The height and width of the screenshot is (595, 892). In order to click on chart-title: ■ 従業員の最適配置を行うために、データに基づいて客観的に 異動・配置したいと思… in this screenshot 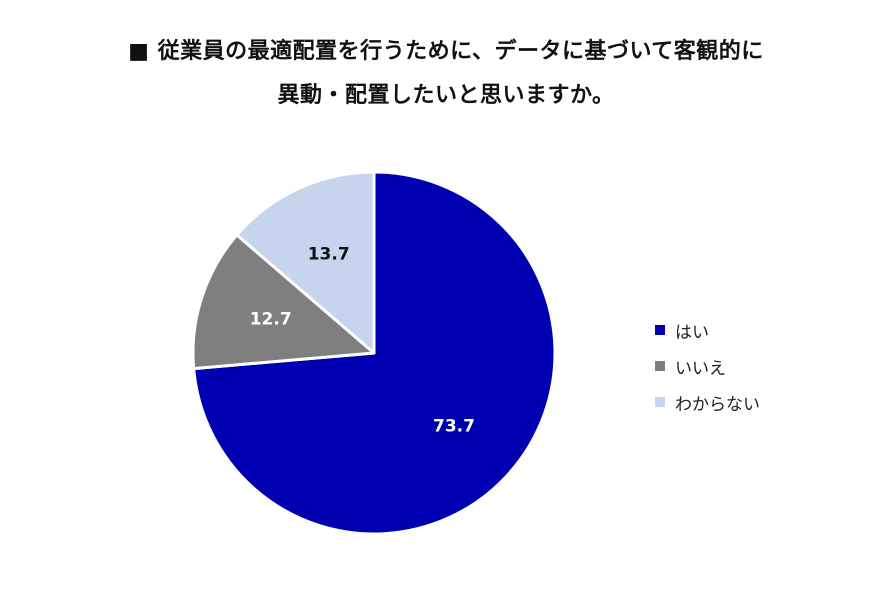, I will do `click(446, 74)`.